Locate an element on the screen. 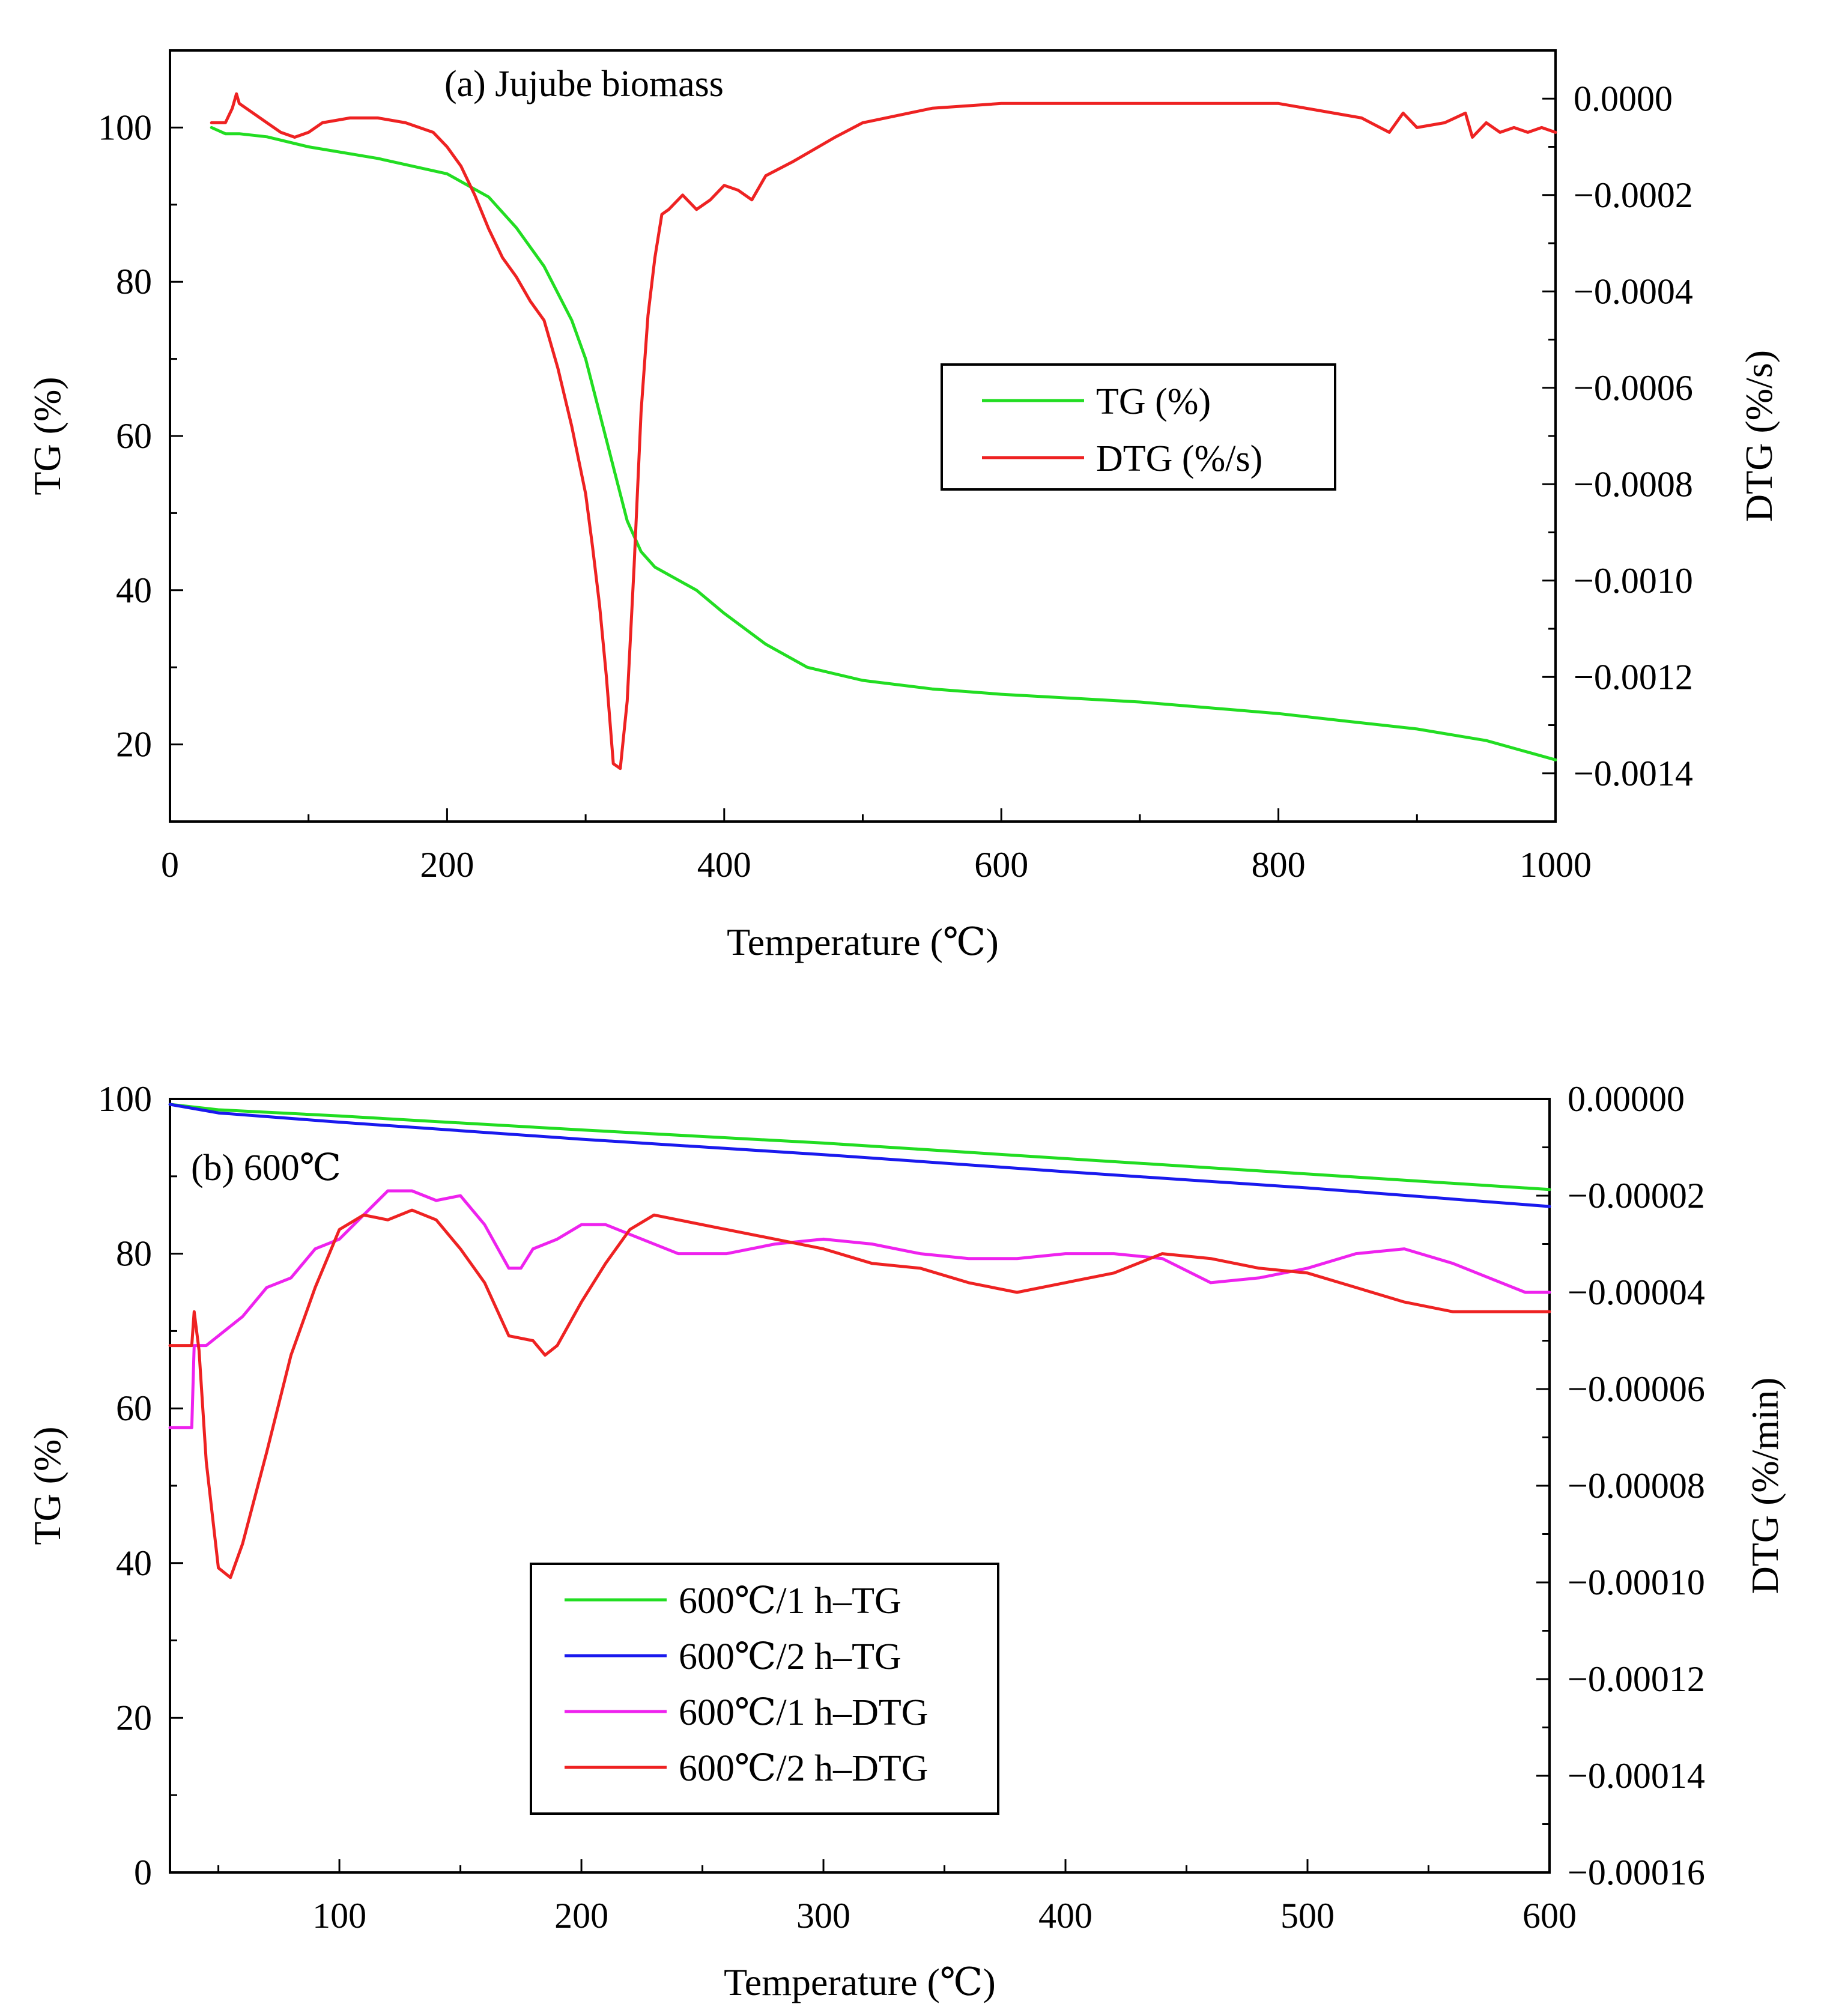 The height and width of the screenshot is (2016, 1827). x-tick-label: 100 is located at coordinates (339, 1916).